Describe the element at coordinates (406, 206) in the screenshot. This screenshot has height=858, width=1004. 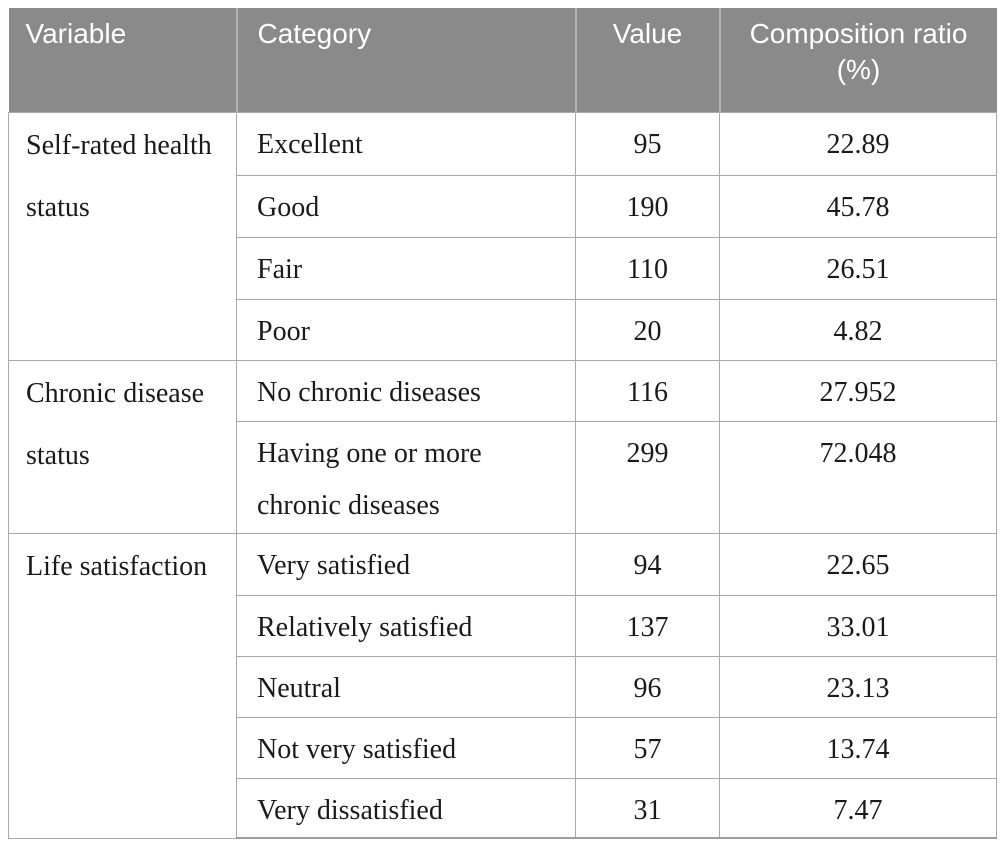
I see `category-cell: Good` at that location.